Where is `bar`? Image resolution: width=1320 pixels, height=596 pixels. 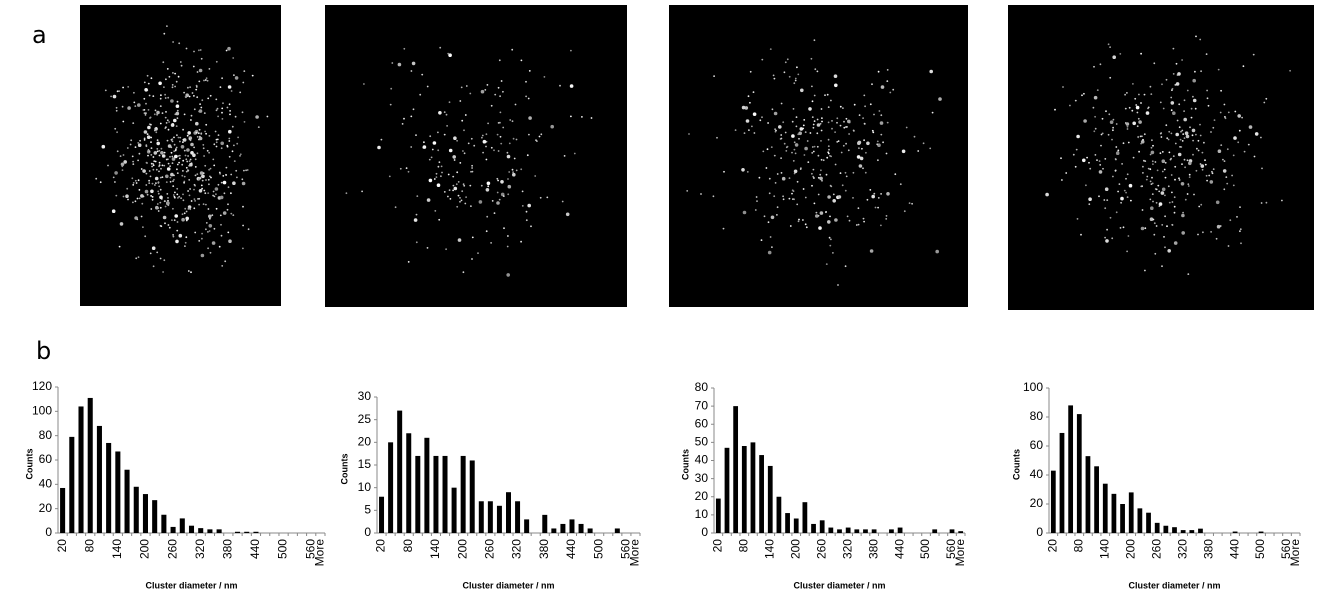 bar is located at coordinates (831, 530).